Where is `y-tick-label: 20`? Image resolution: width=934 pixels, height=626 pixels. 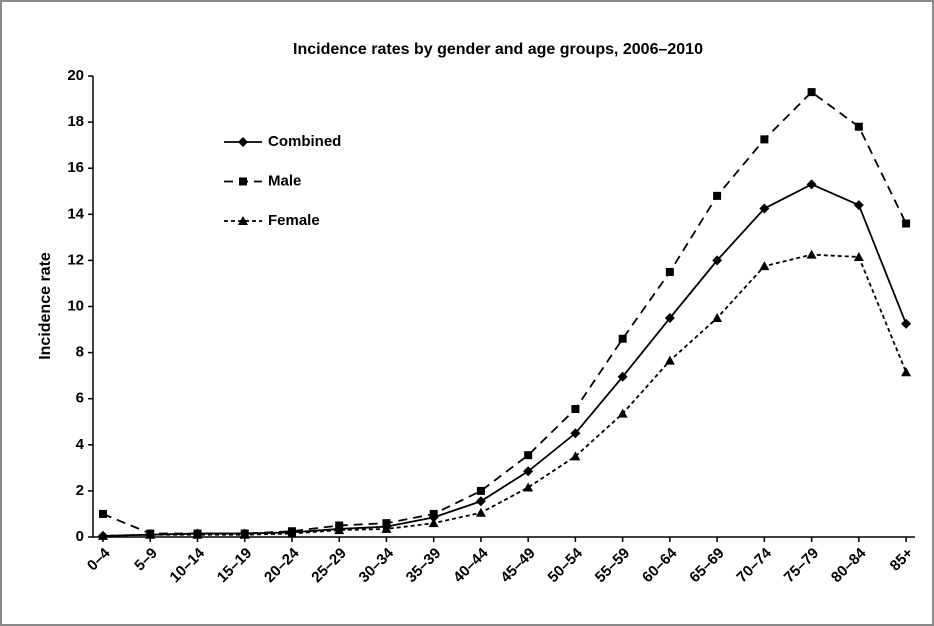 y-tick-label: 20 is located at coordinates (75, 75).